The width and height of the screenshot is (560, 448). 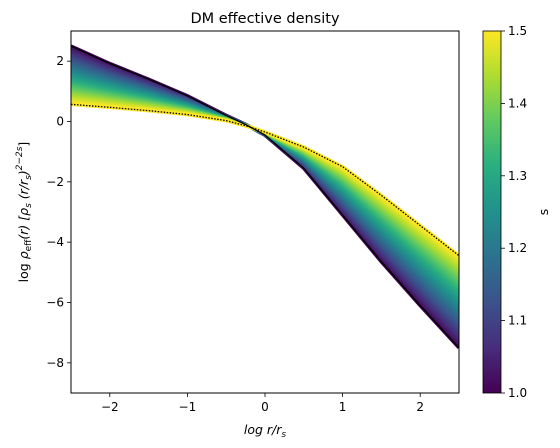 I want to click on y-tick-label: −4, so click(x=55, y=242).